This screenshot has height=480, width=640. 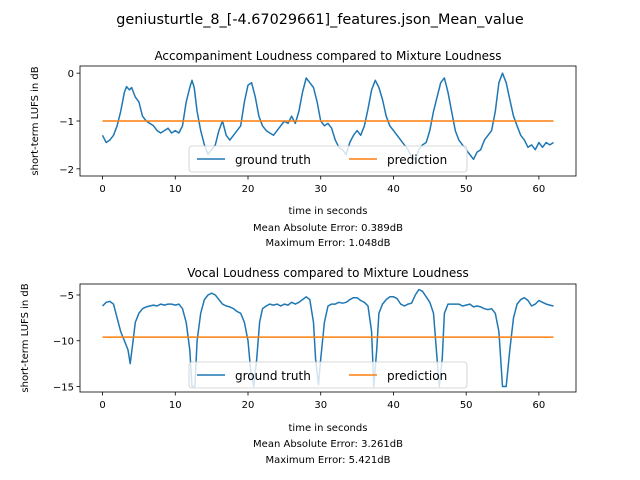 What do you see at coordinates (466, 405) in the screenshot?
I see `chart-2-xtick-label: 50` at bounding box center [466, 405].